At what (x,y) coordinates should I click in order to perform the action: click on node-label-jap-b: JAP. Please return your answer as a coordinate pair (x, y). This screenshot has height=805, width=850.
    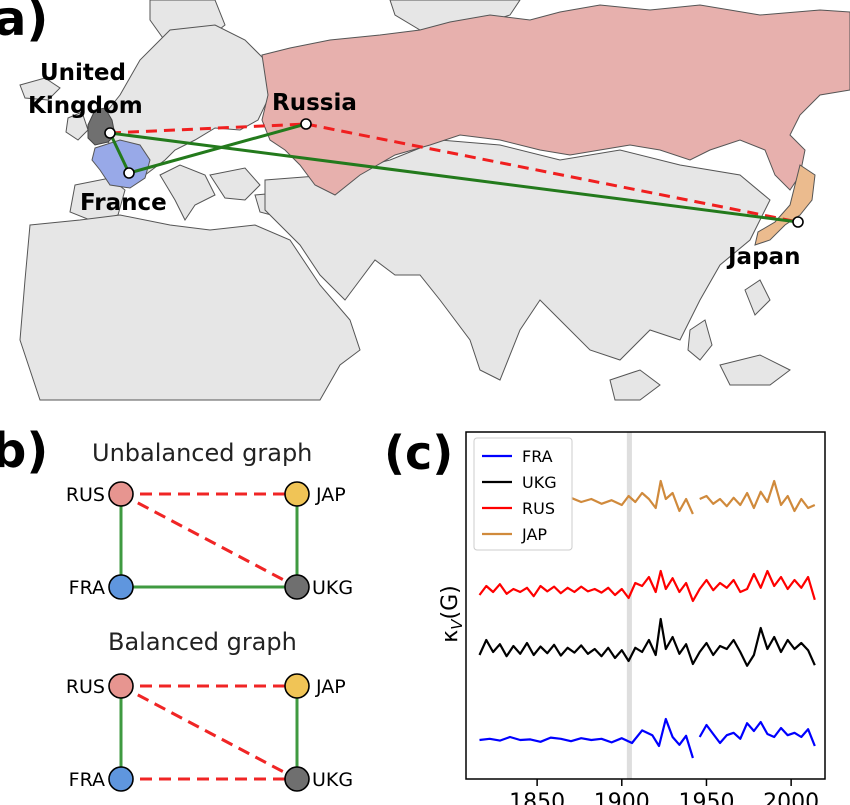
    Looking at the image, I should click on (330, 687).